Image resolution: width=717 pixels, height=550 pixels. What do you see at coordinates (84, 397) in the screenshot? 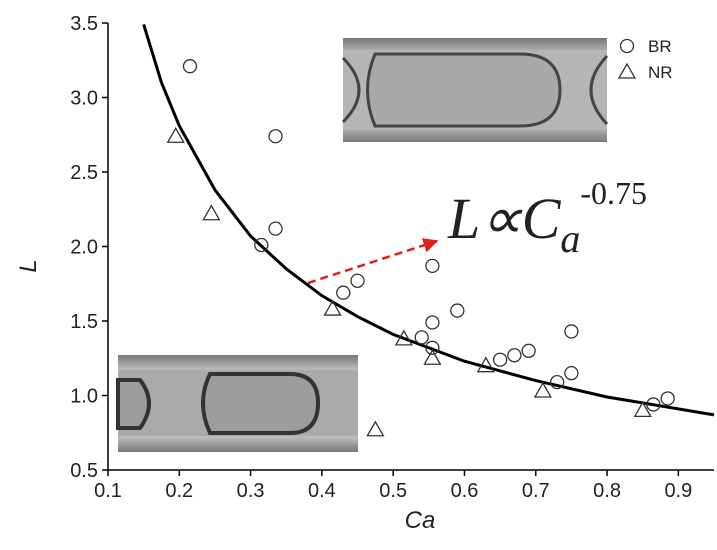
I see `y-tick-label: 1.0` at bounding box center [84, 397].